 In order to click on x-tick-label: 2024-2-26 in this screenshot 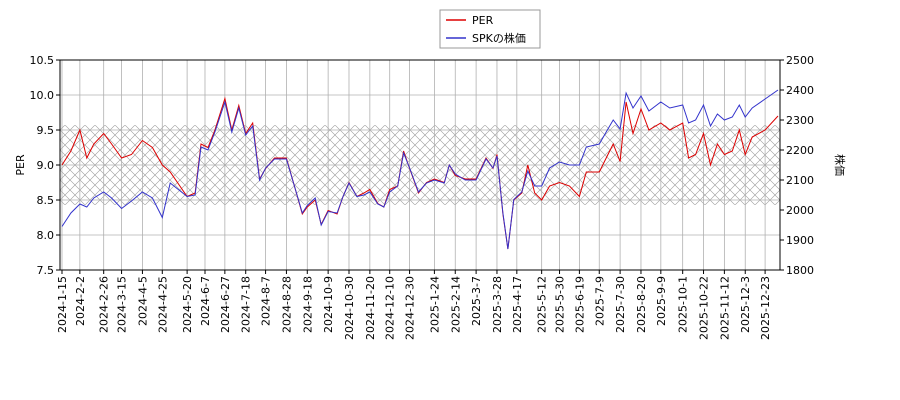, I will do `click(104, 304)`.